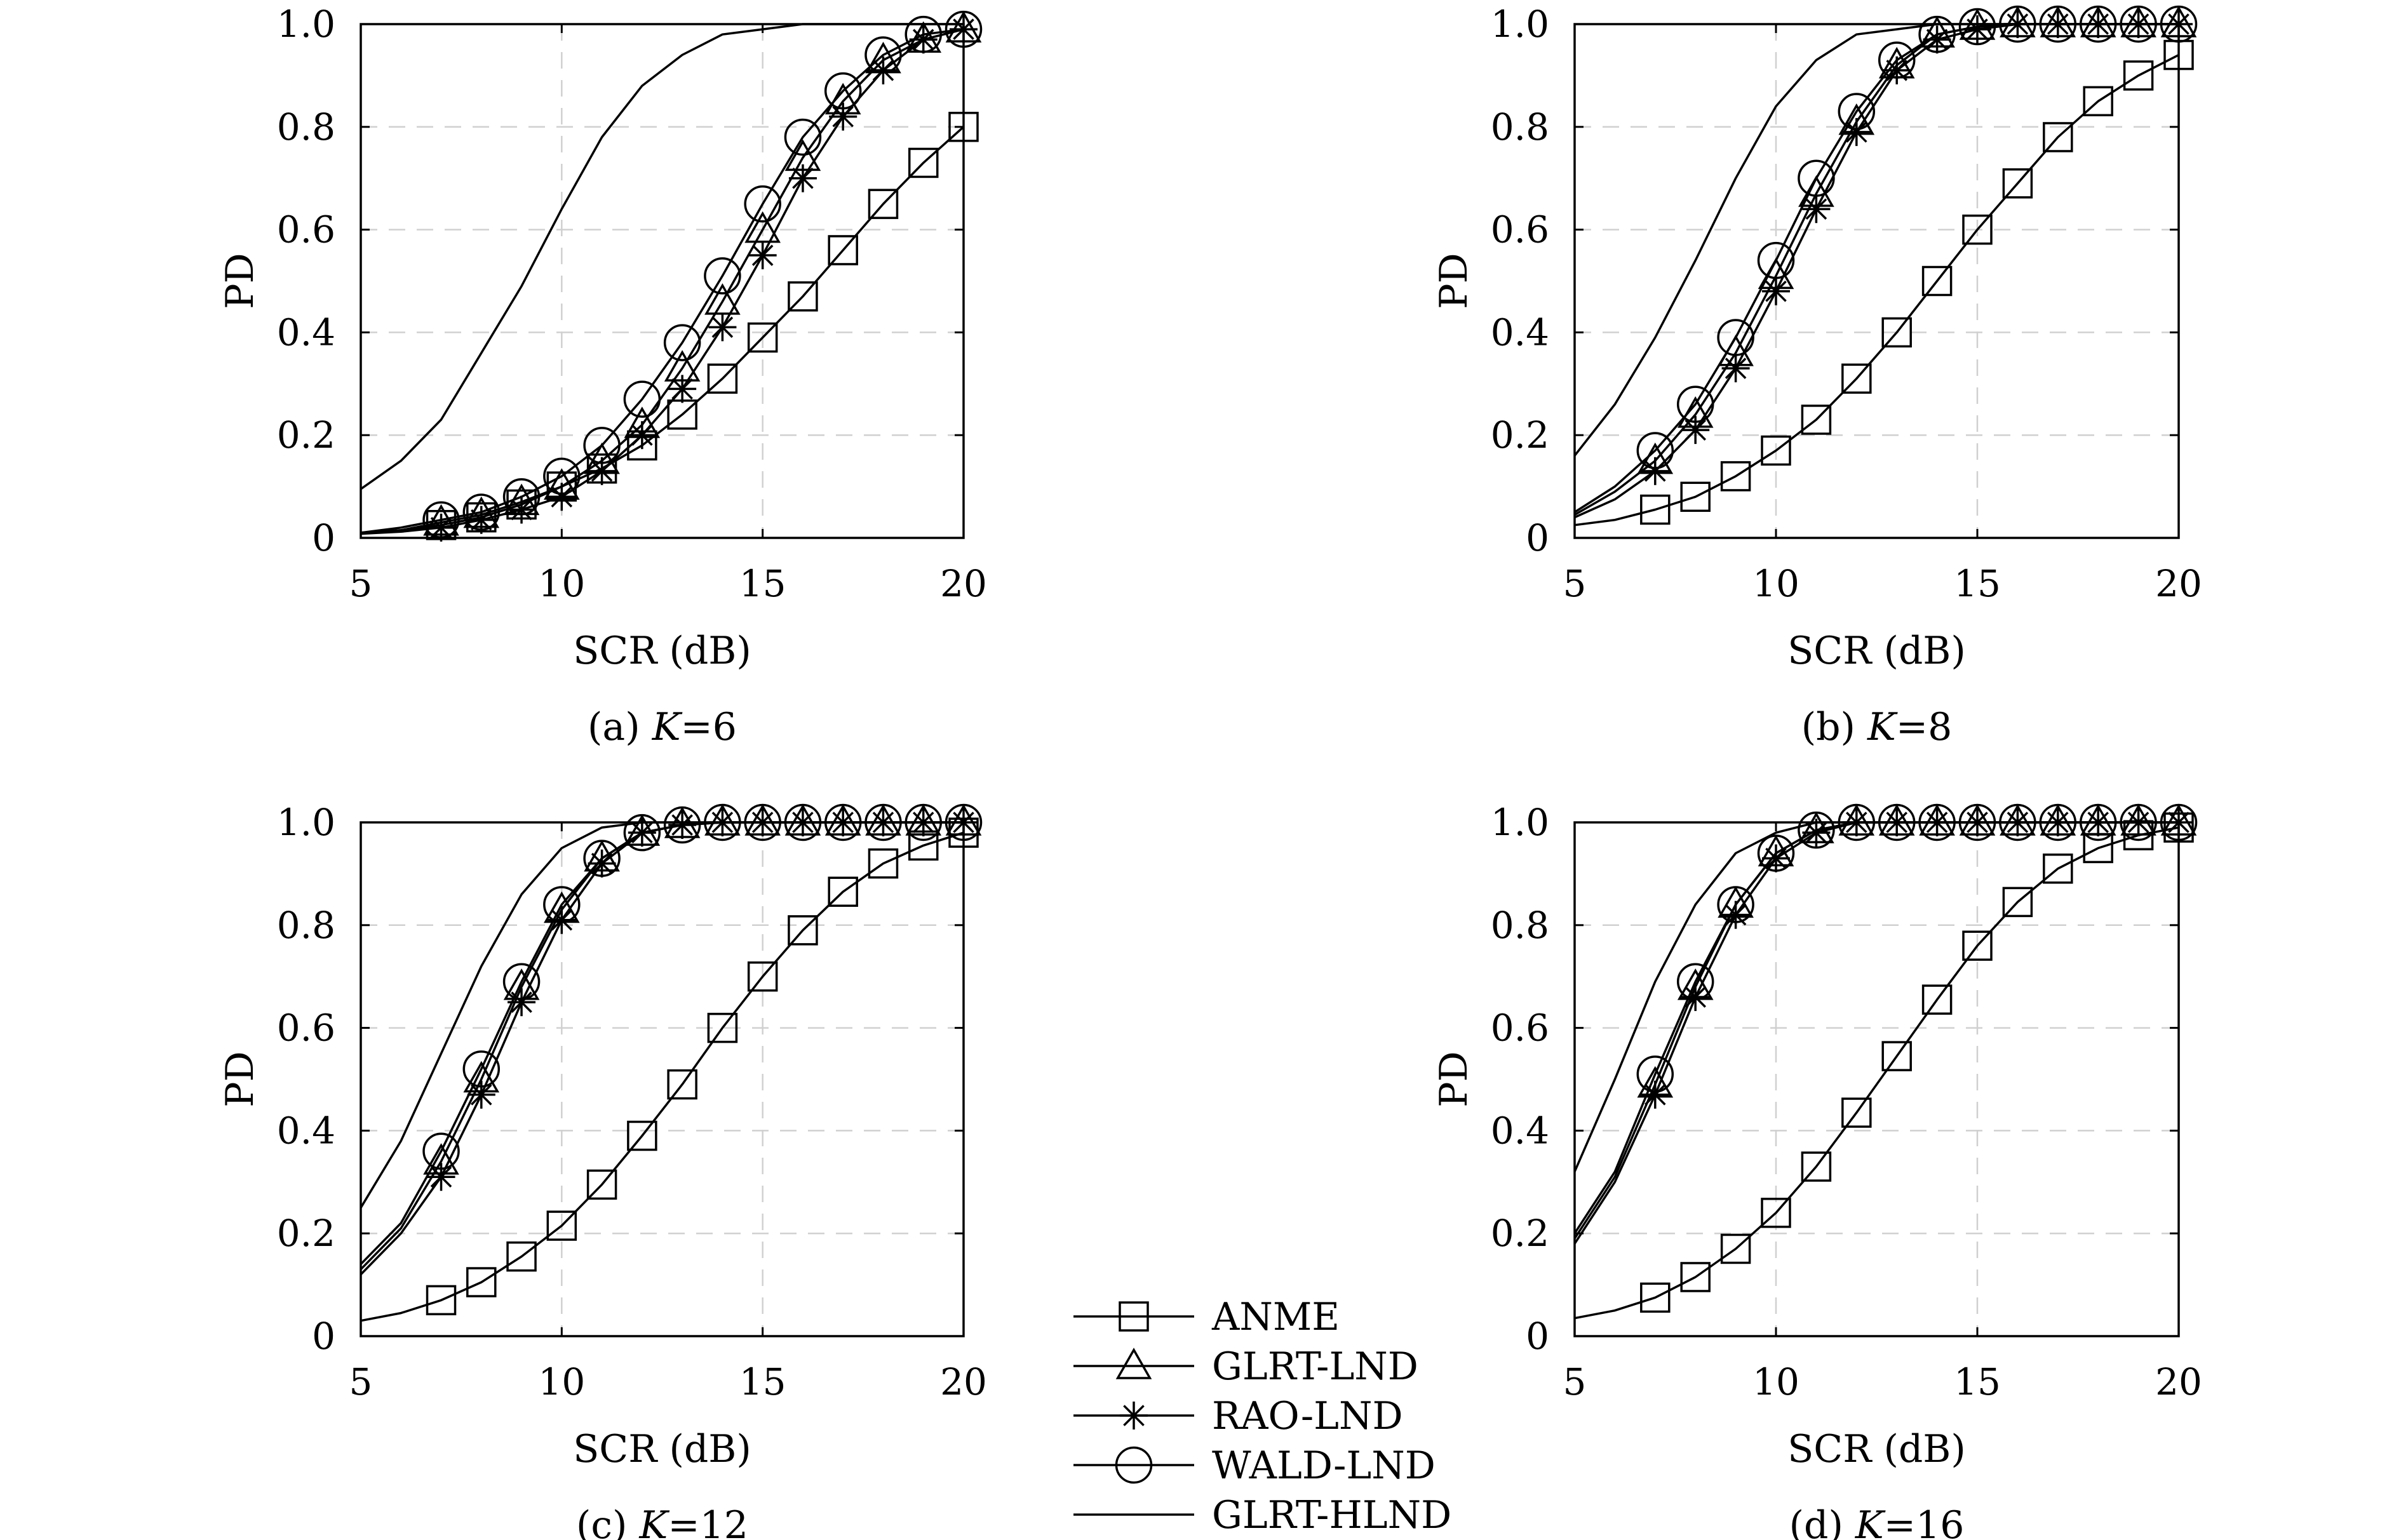 This screenshot has height=1540, width=2401. What do you see at coordinates (1834, 727) in the screenshot?
I see `caption-prefix: (b)` at bounding box center [1834, 727].